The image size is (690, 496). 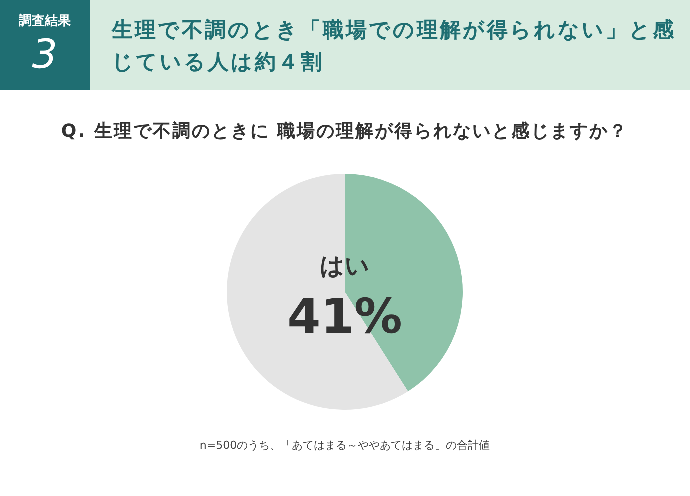 What do you see at coordinates (345, 445) in the screenshot?
I see `text: n=500のうち、「あてはまる～ややあてはまる」の合計値` at bounding box center [345, 445].